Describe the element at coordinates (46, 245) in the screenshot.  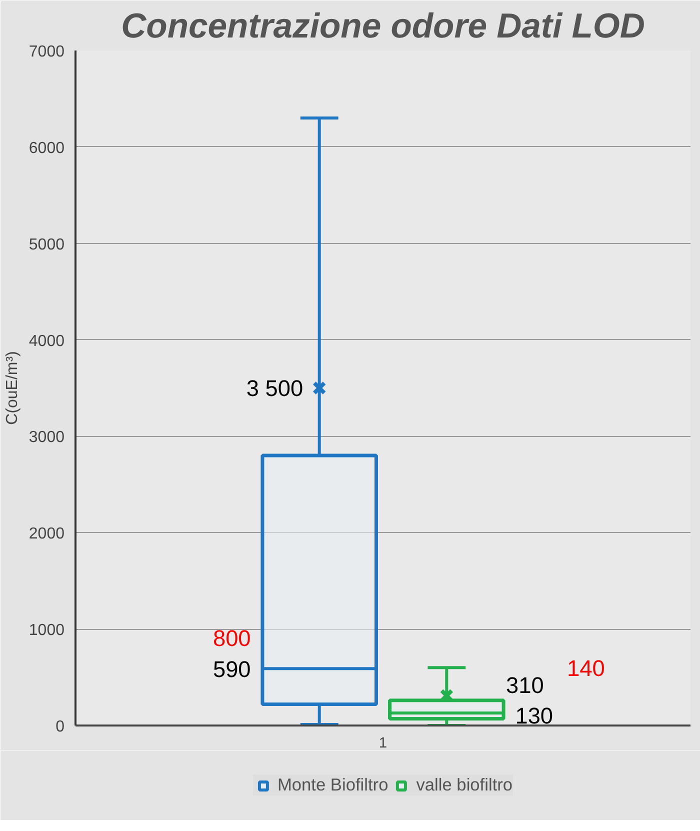
I see `y-tick-label: 5000` at that location.